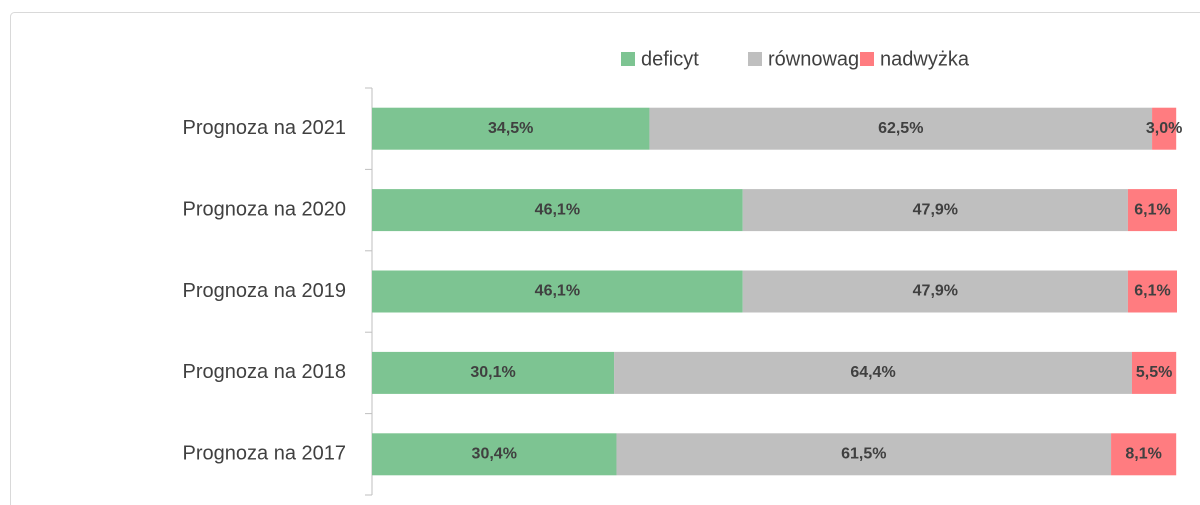 Image resolution: width=1200 pixels, height=505 pixels. I want to click on legend-label: równowaga, so click(819, 59).